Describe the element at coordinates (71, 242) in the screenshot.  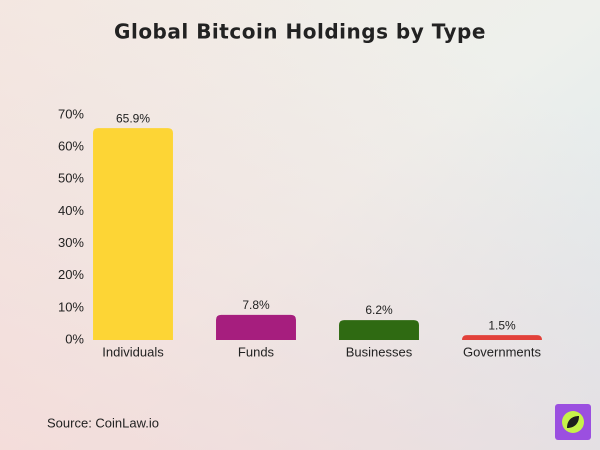
I see `y-tick-label: 30%` at that location.